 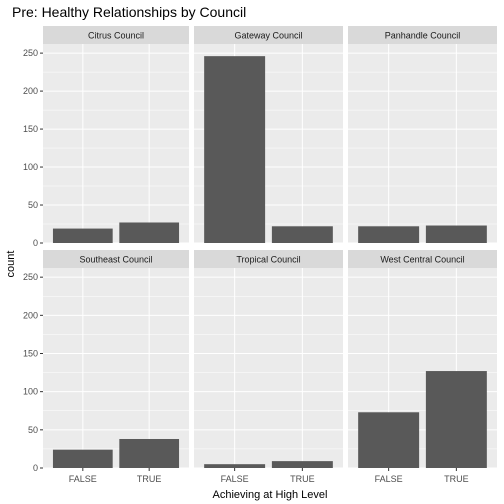 I want to click on facet-strip-label: West Central Council, so click(x=422, y=260).